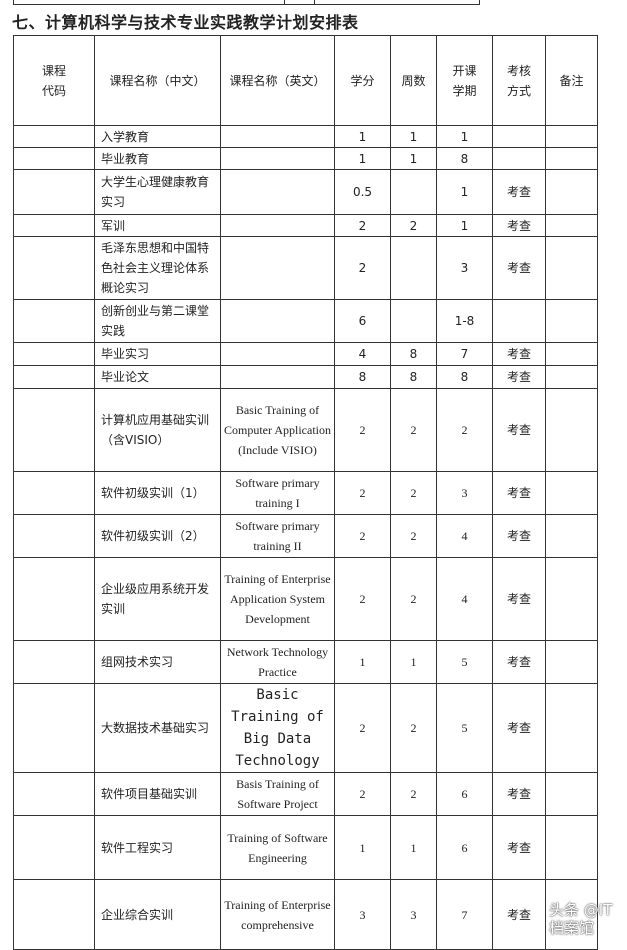 The image size is (627, 950). I want to click on header-cn-name: 课程名称（中文）, so click(157, 80).